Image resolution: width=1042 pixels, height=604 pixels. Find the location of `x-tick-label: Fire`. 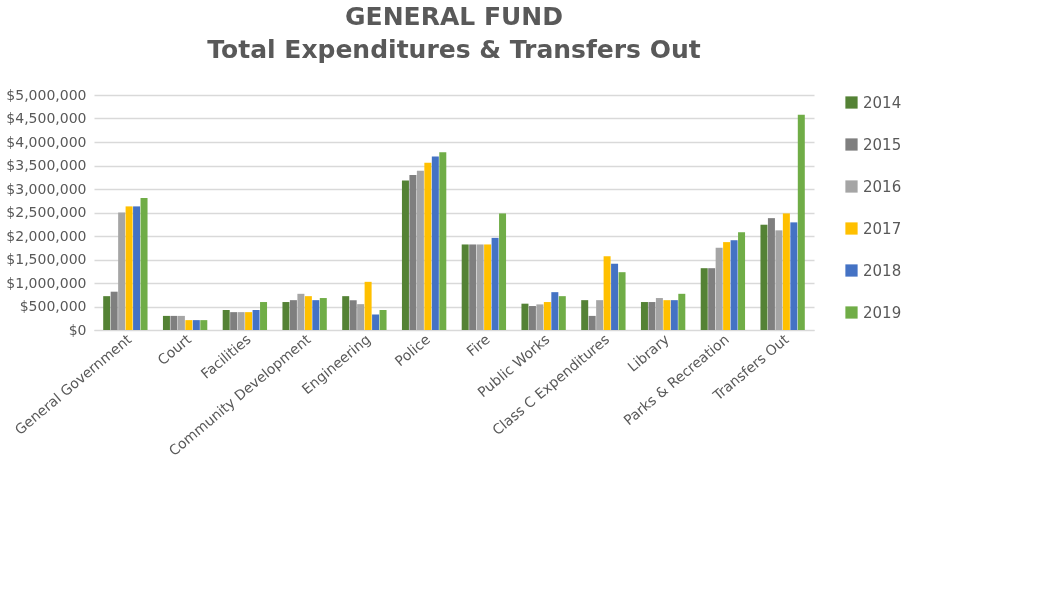

x-tick-label: Fire is located at coordinates (478, 345).